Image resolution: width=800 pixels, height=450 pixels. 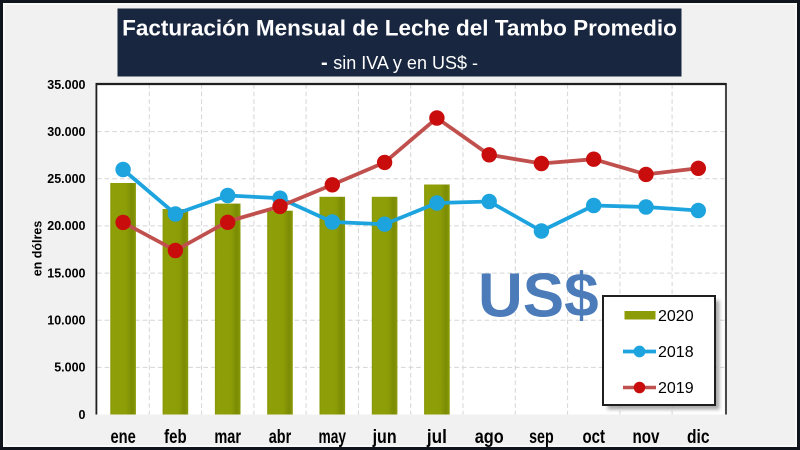 What do you see at coordinates (69, 368) in the screenshot?
I see `svg-text: 5.000` at bounding box center [69, 368].